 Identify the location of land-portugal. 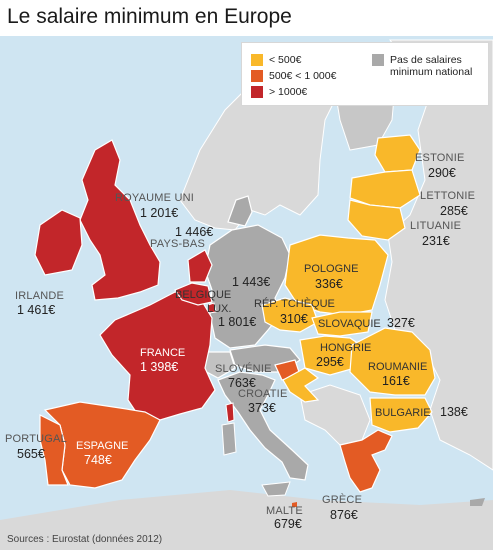
(54, 450).